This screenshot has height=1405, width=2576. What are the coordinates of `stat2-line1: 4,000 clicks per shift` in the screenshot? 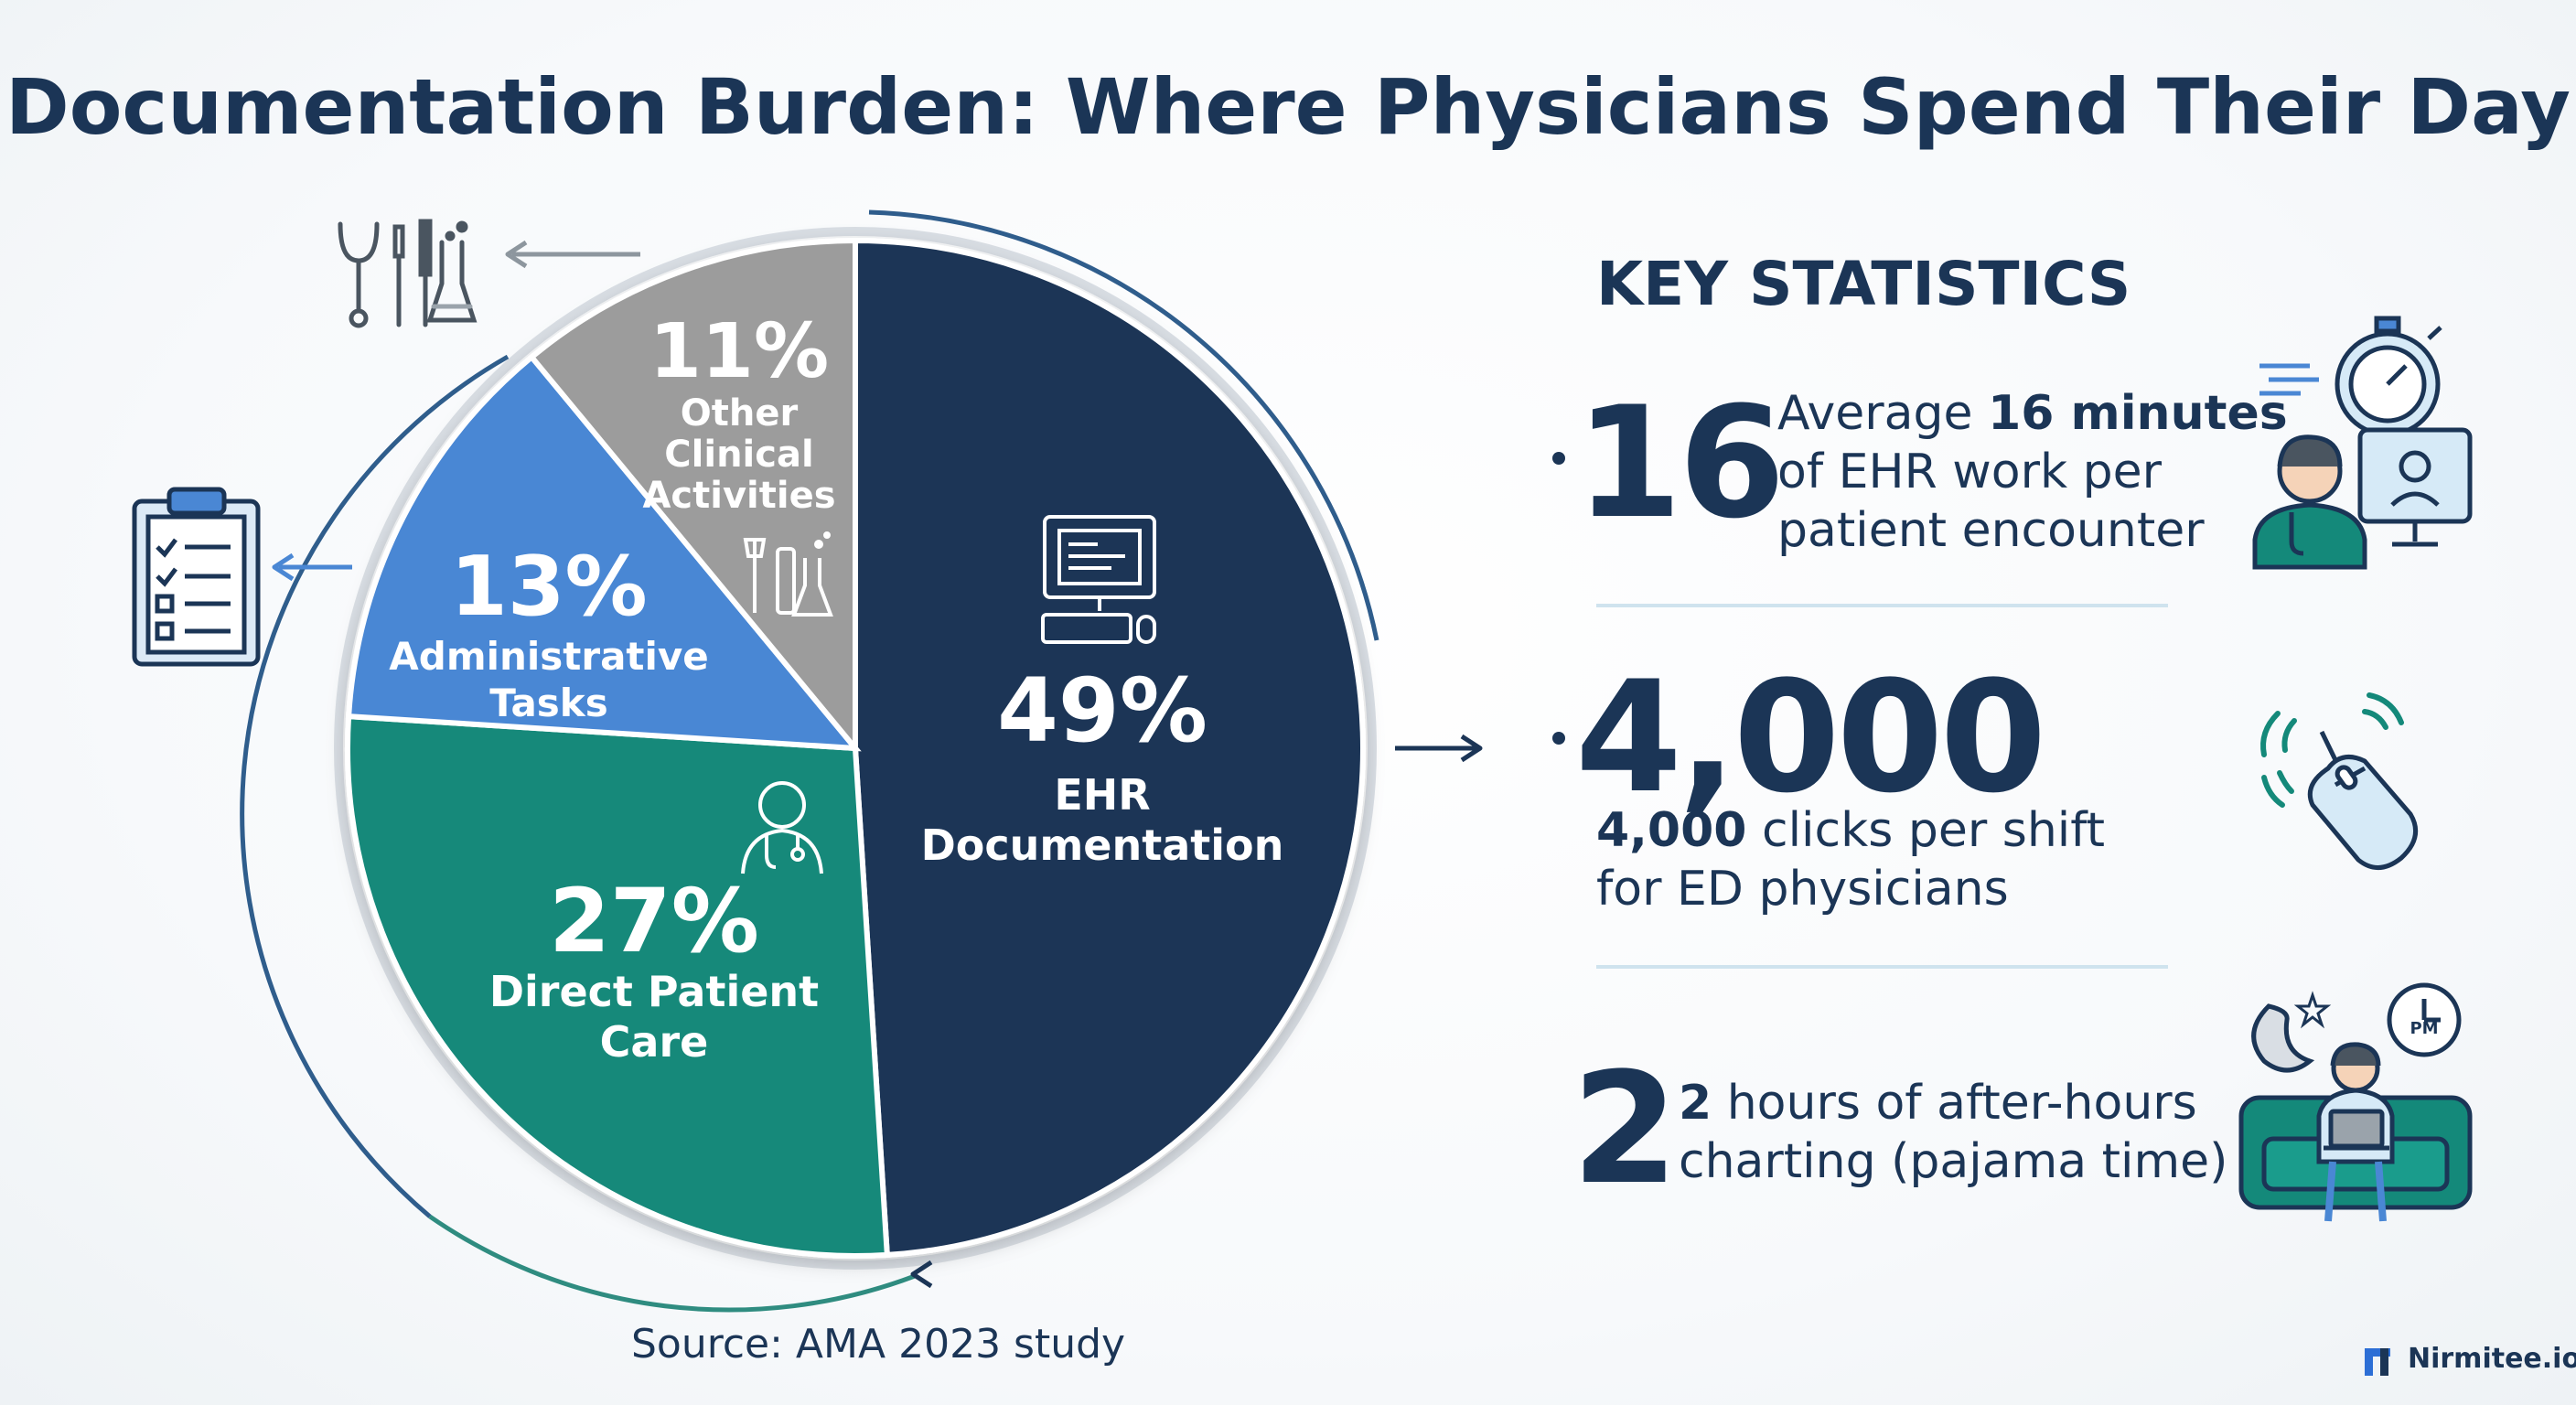 It's located at (1851, 830).